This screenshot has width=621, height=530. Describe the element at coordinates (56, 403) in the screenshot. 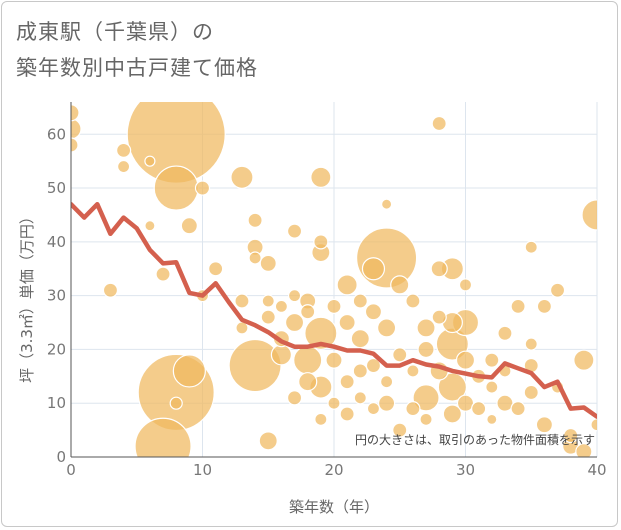

I see `y-tick-label: 10` at that location.